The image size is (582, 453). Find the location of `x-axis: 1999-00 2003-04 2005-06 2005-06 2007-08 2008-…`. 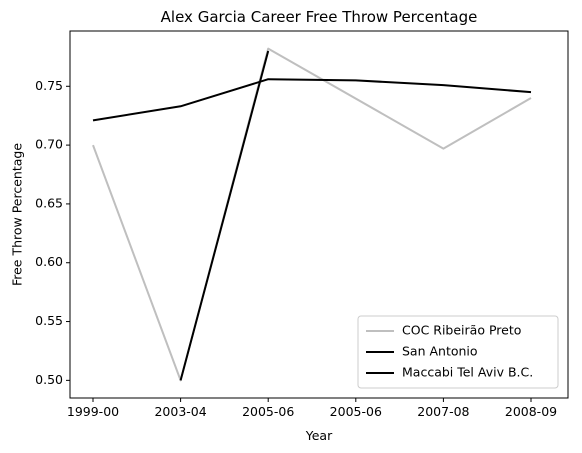

x-axis: 1999-00 2003-04 2005-06 2005-06 2007-08 2008-… is located at coordinates (312, 408).